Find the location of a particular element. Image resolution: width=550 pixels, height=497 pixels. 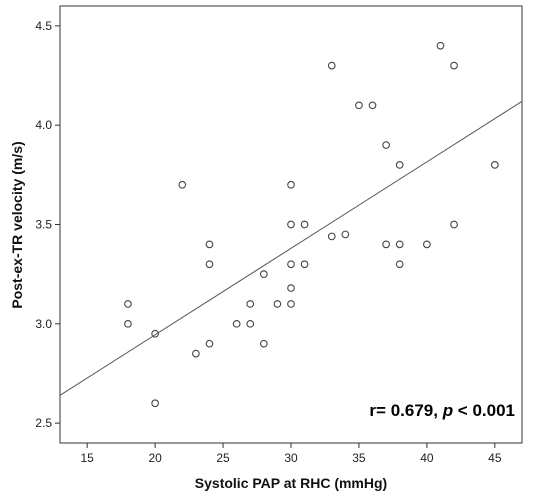

x-tick-label: 30 is located at coordinates (291, 458).